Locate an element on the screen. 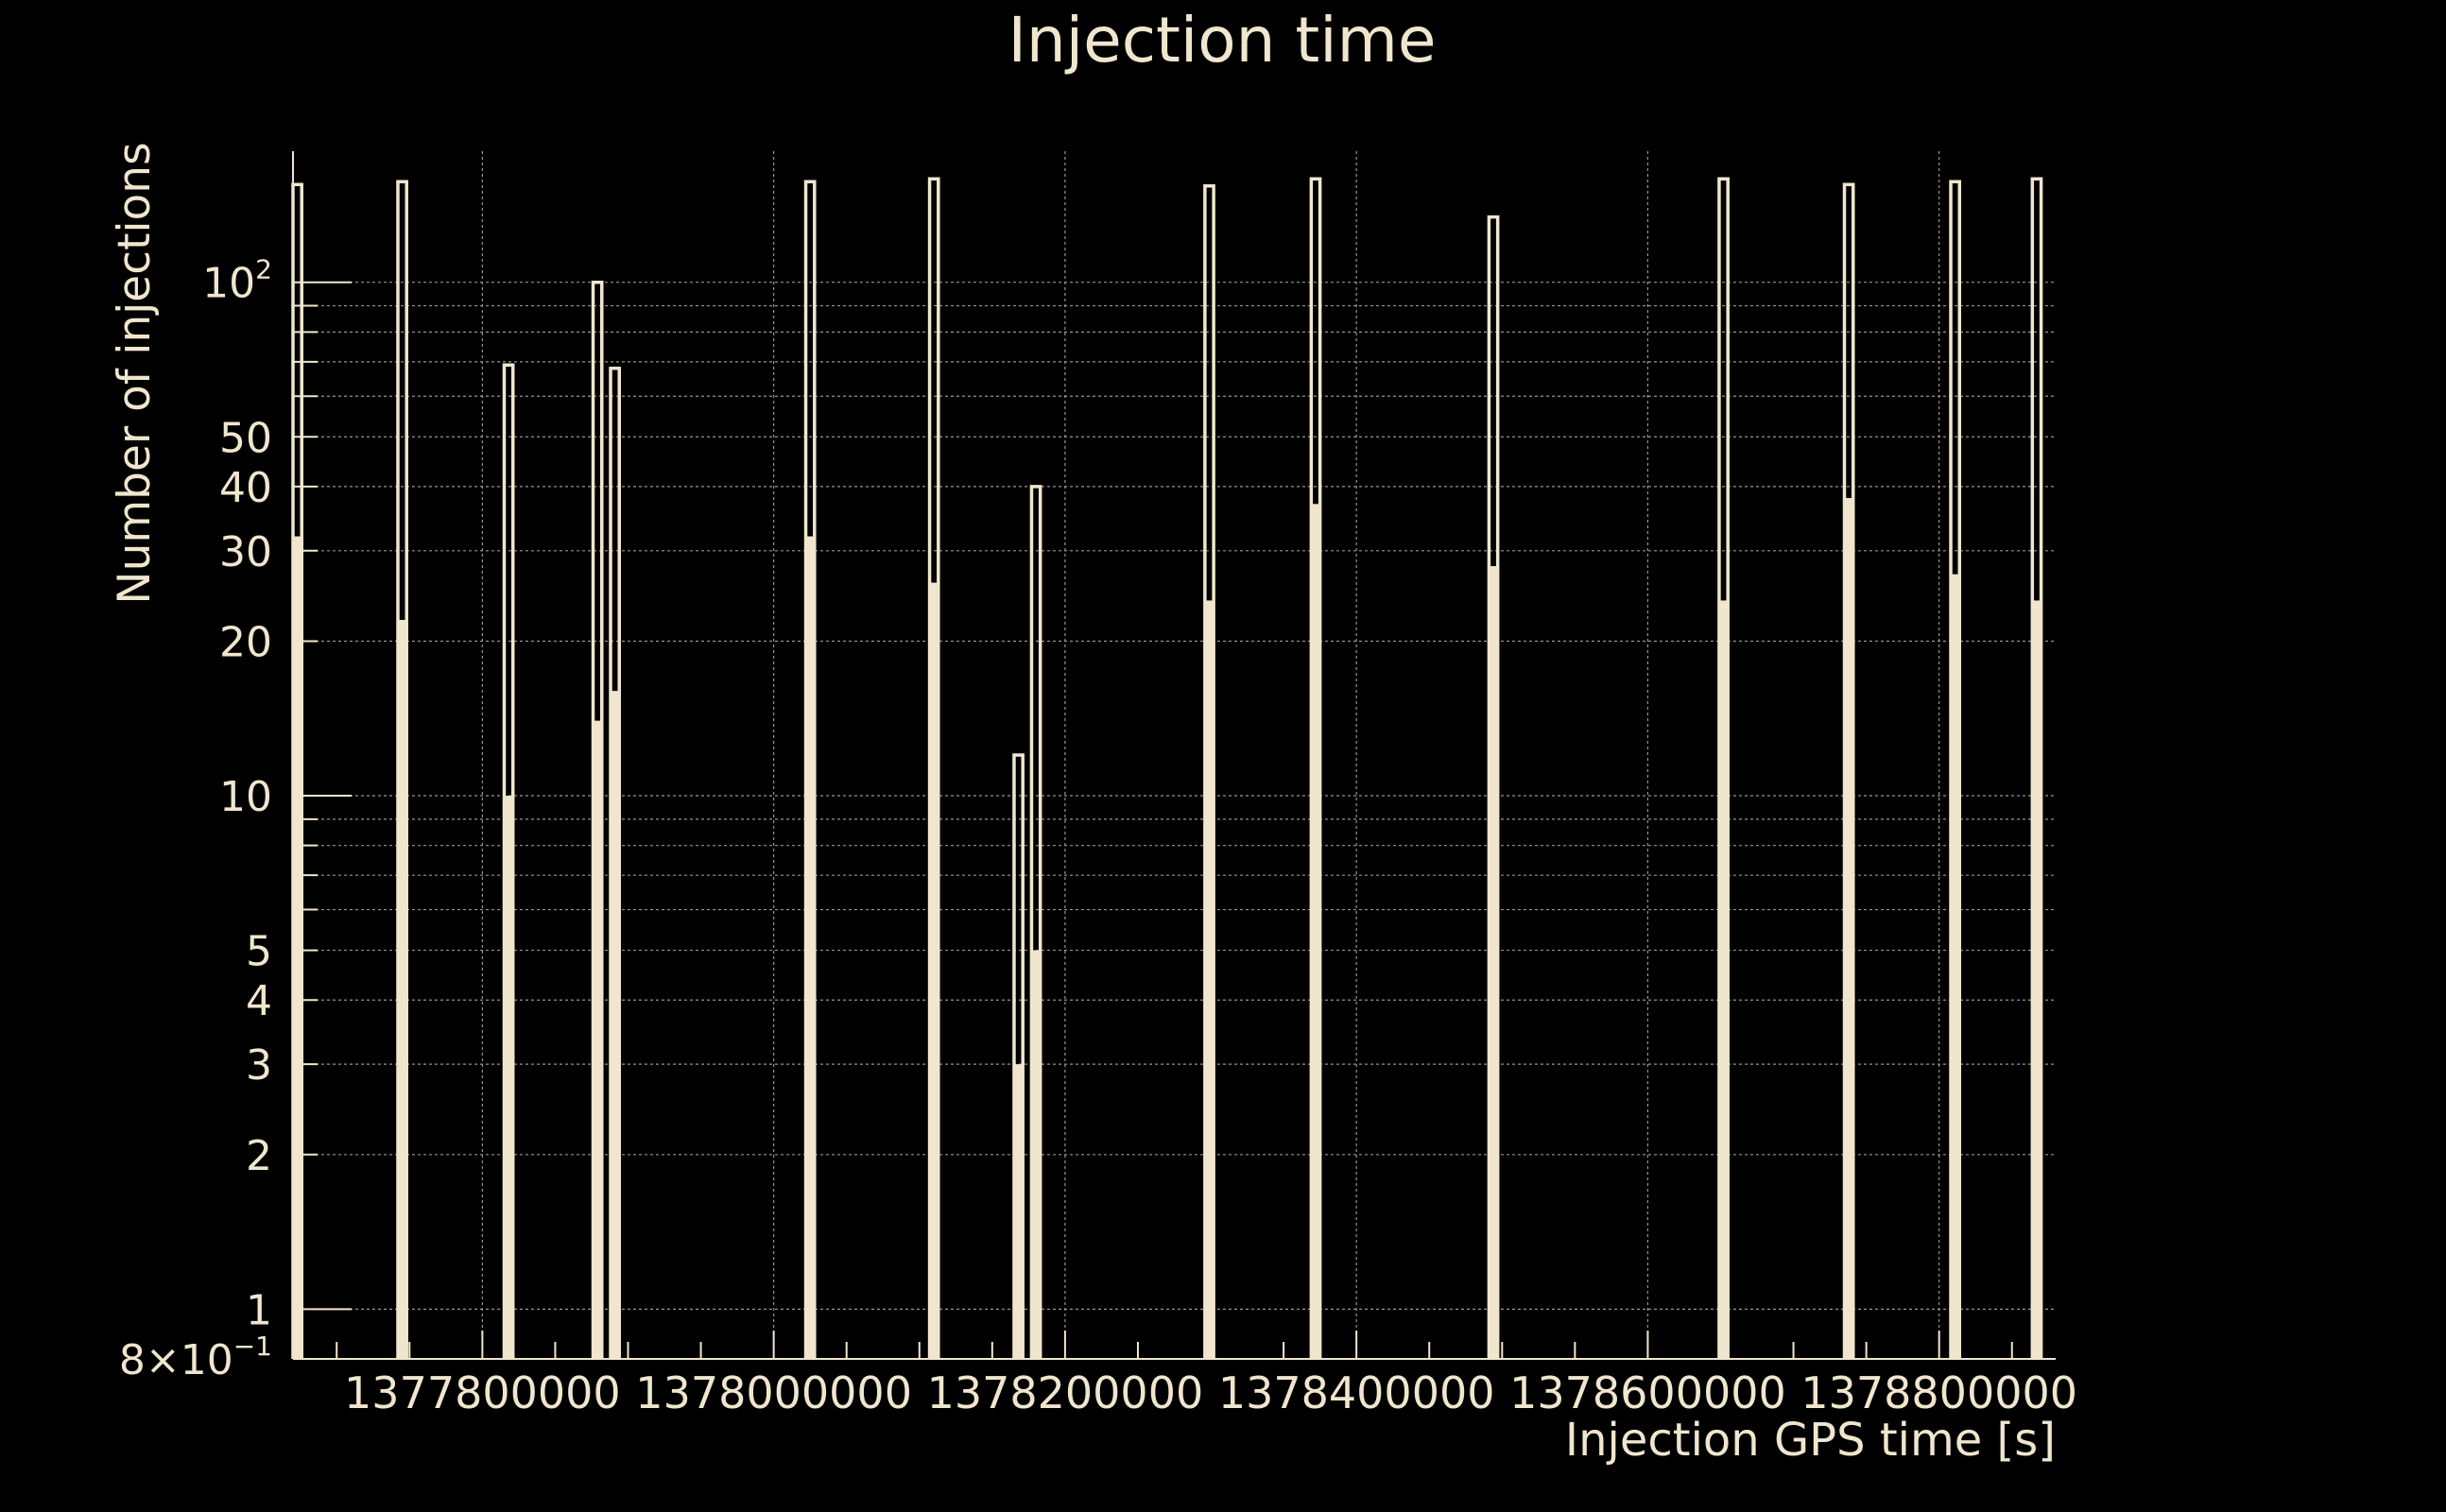  y-axis-label: Number of injections is located at coordinates (135, 373).